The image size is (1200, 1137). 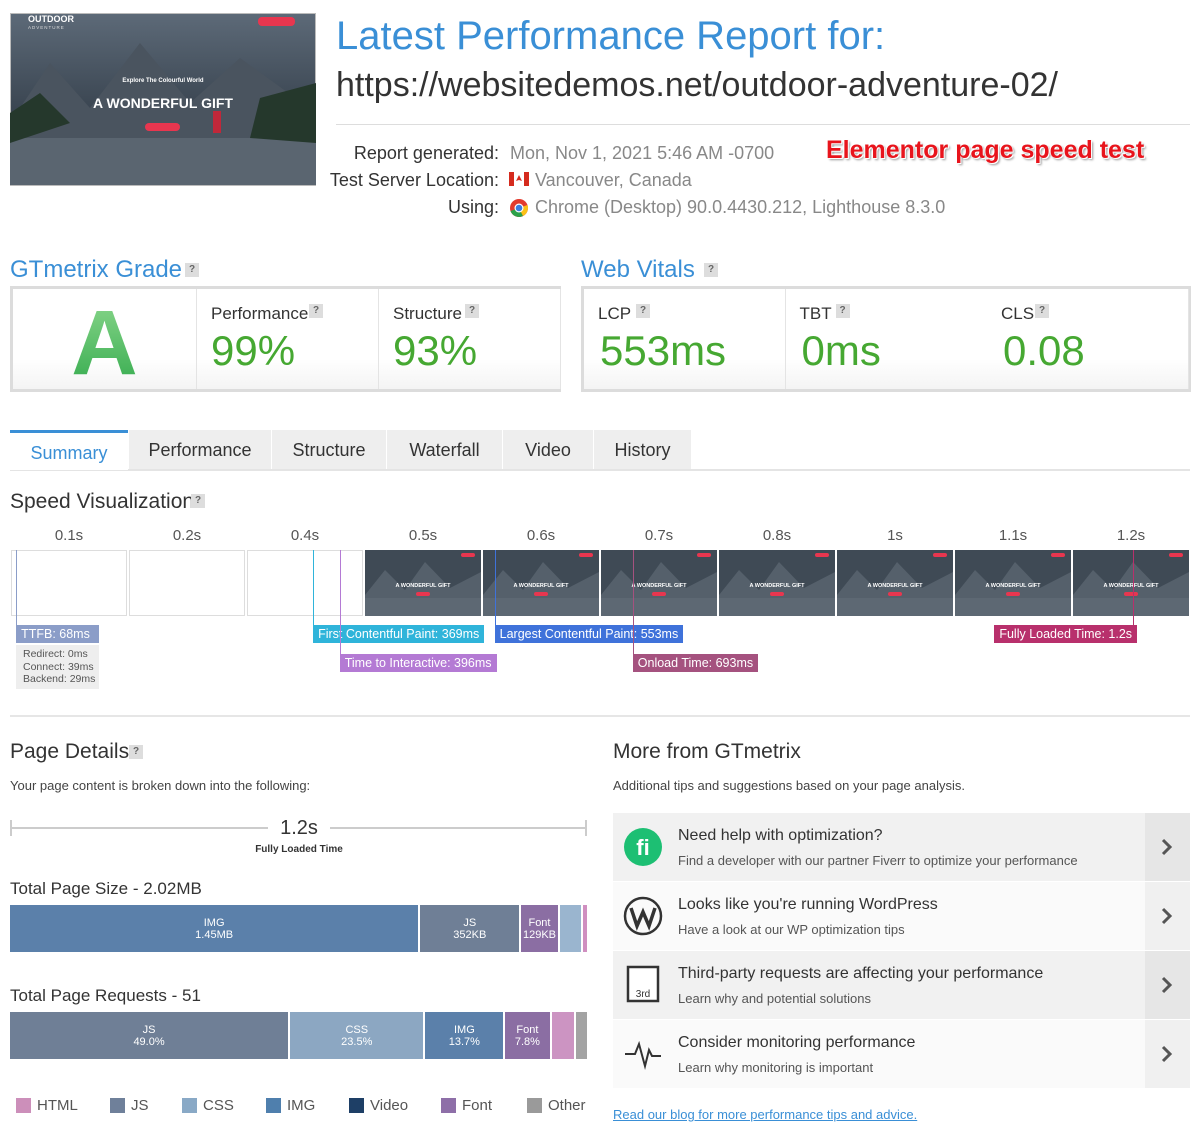 I want to click on segment-label: JS, so click(x=470, y=922).